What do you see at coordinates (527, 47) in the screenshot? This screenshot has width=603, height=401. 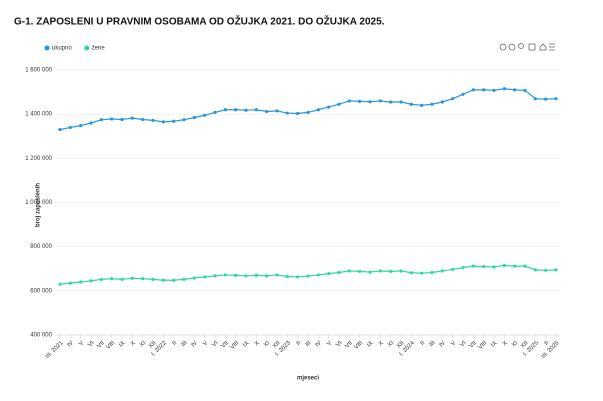 I see `toolbar` at bounding box center [527, 47].